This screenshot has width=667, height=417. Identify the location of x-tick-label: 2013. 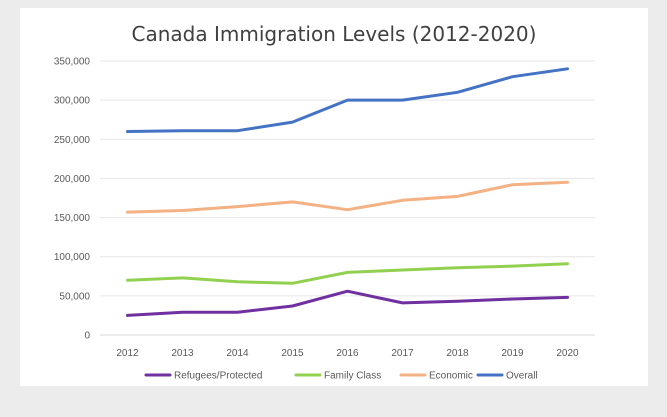
(182, 353).